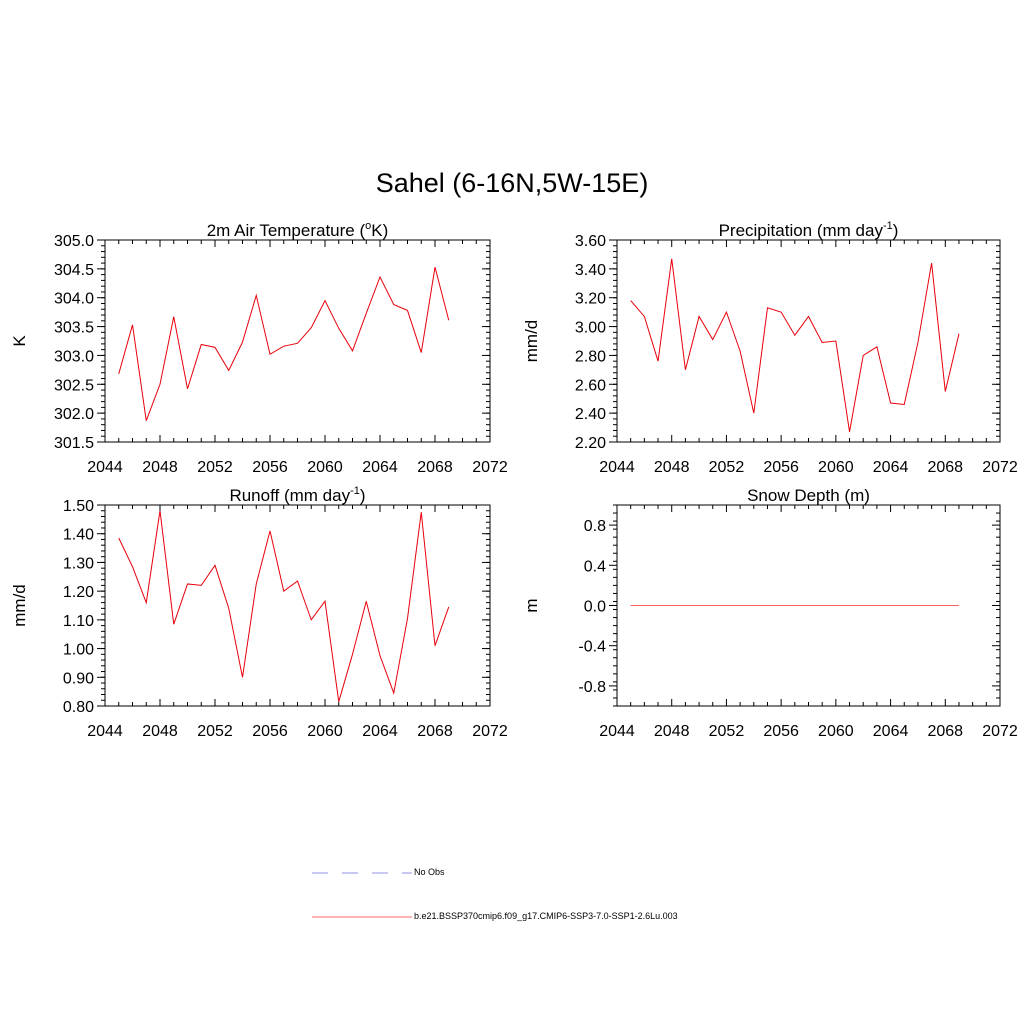 The width and height of the screenshot is (1024, 1024). Describe the element at coordinates (617, 467) in the screenshot. I see `precipitation-xtick-label: 2044` at that location.